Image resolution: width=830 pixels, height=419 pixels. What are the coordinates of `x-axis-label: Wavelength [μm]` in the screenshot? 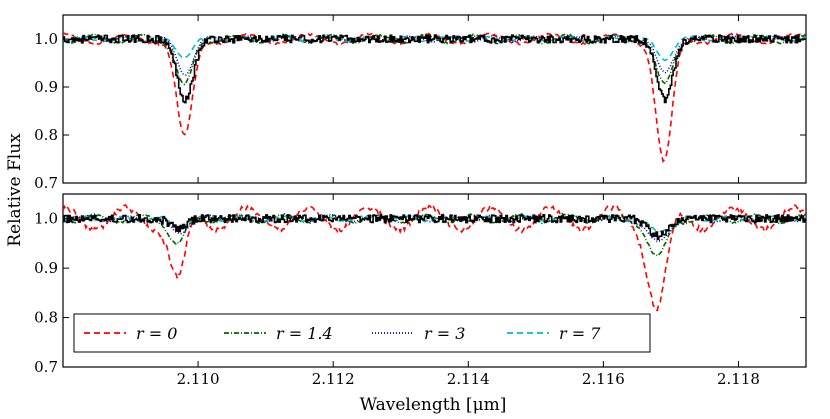 It's located at (433, 405).